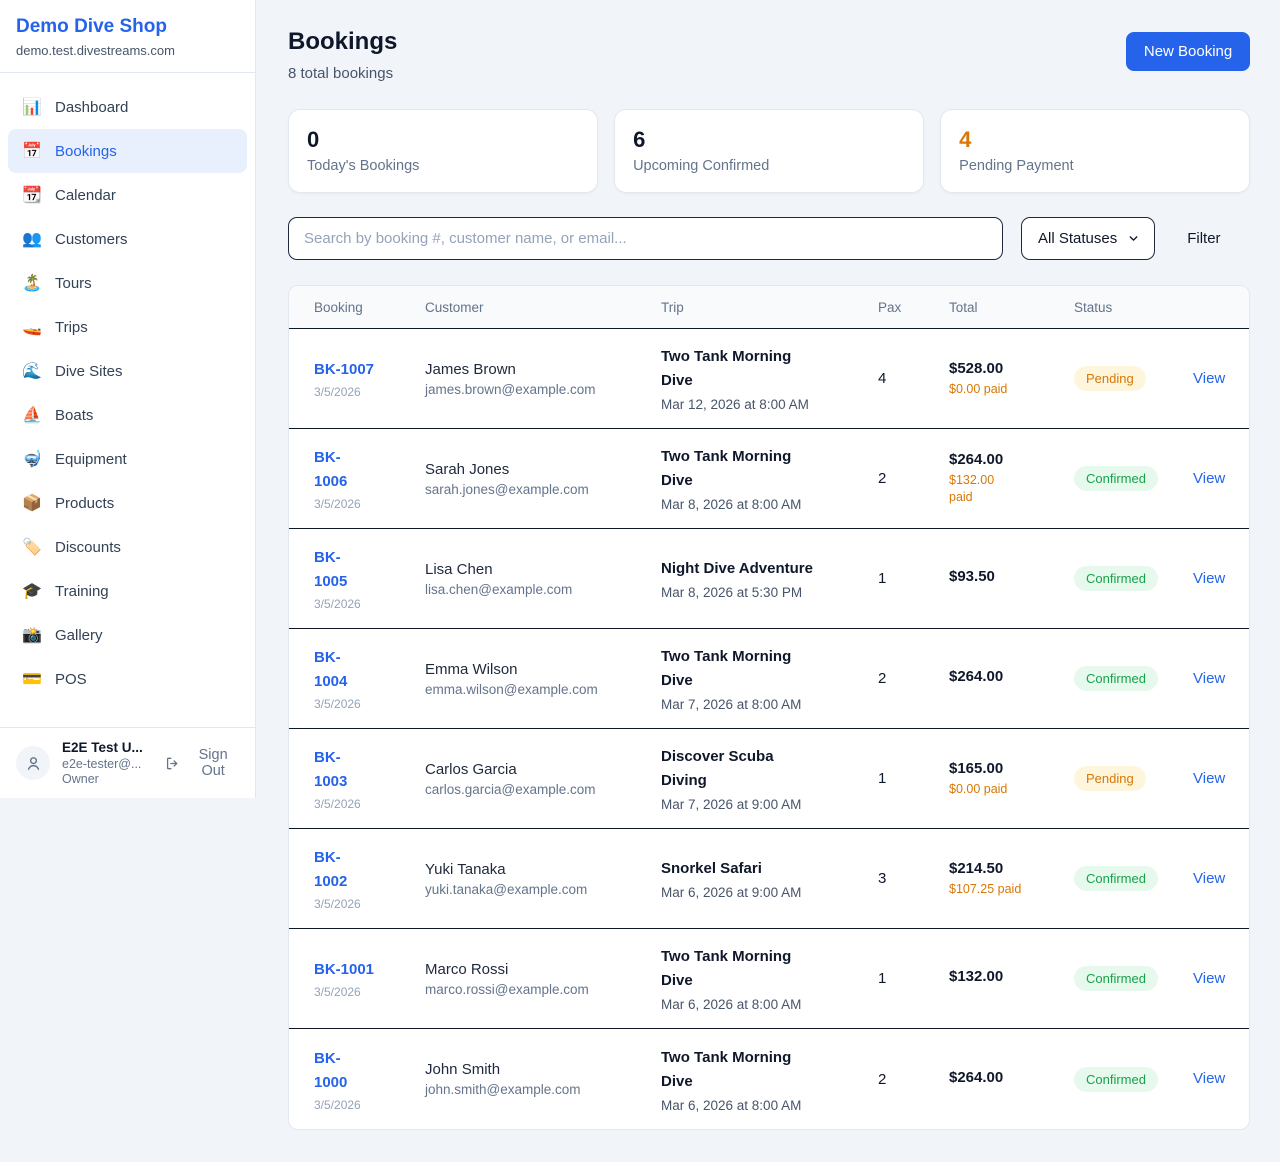  Describe the element at coordinates (1011, 879) in the screenshot. I see `total-cell: $214.50 $107.25 paid` at that location.